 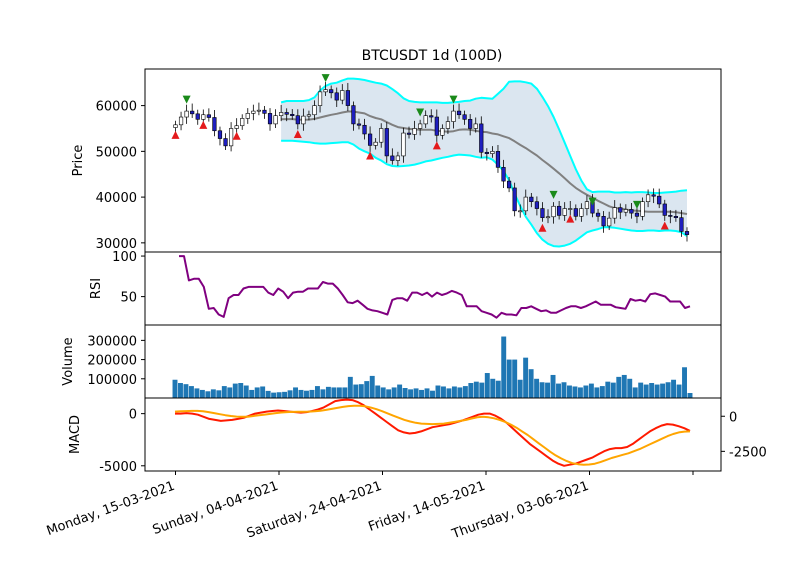 I want to click on bollinger-upper-line, so click(x=484, y=135).